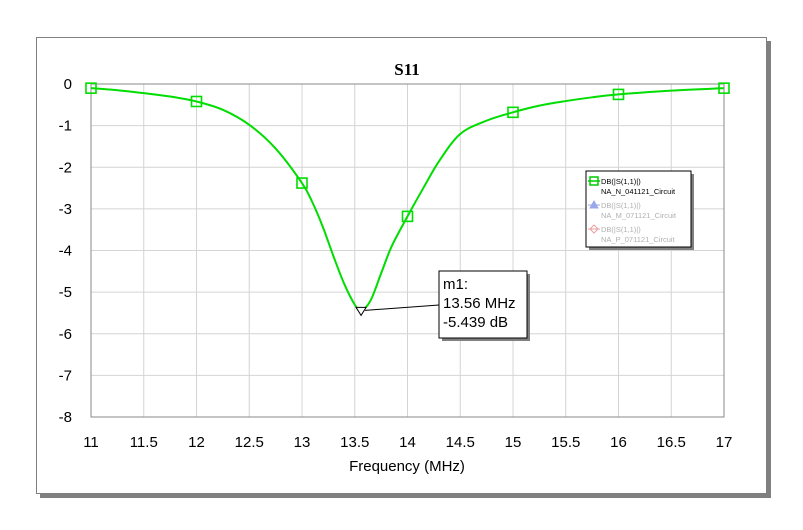 The width and height of the screenshot is (803, 530). Describe the element at coordinates (65, 292) in the screenshot. I see `y-tick-label: -5` at that location.